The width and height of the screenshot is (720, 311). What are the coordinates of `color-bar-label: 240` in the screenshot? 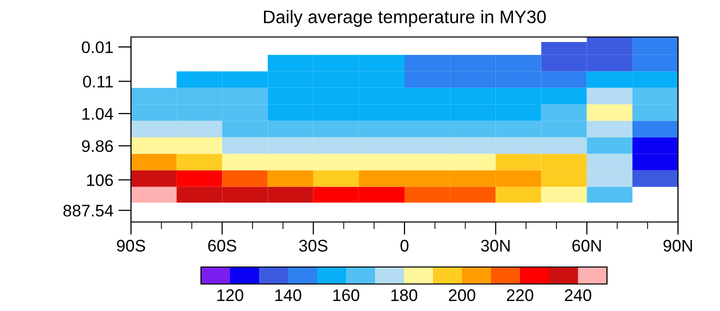 It's located at (578, 295).